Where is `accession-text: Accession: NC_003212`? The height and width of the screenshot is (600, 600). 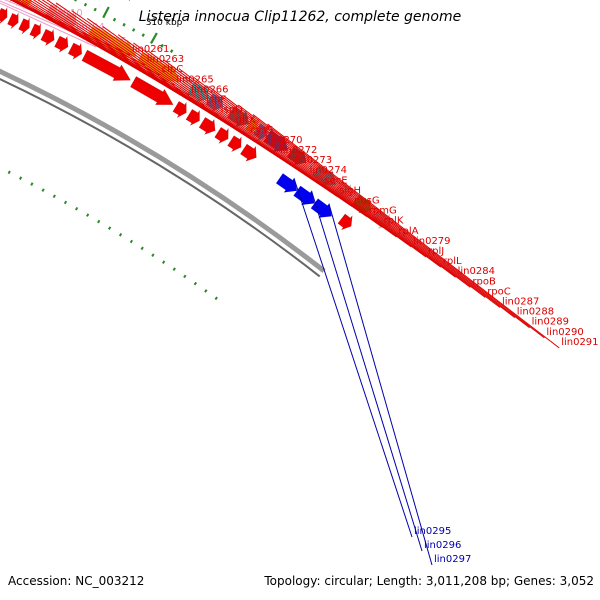
accession-text: Accession: NC_003212 is located at coordinates (76, 581).